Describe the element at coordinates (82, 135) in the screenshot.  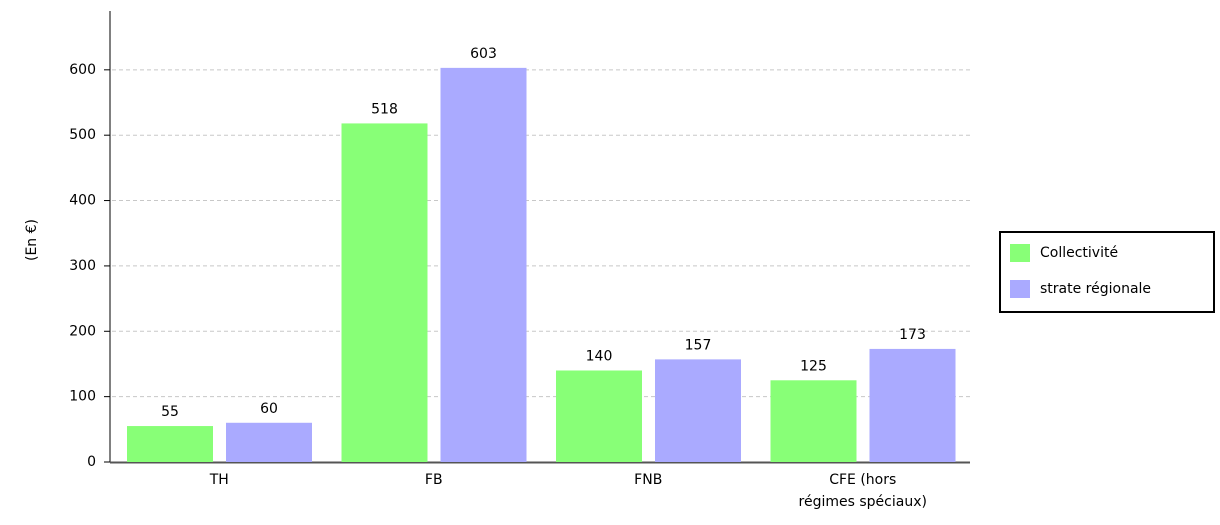
I see `y-tick-label: 500` at that location.